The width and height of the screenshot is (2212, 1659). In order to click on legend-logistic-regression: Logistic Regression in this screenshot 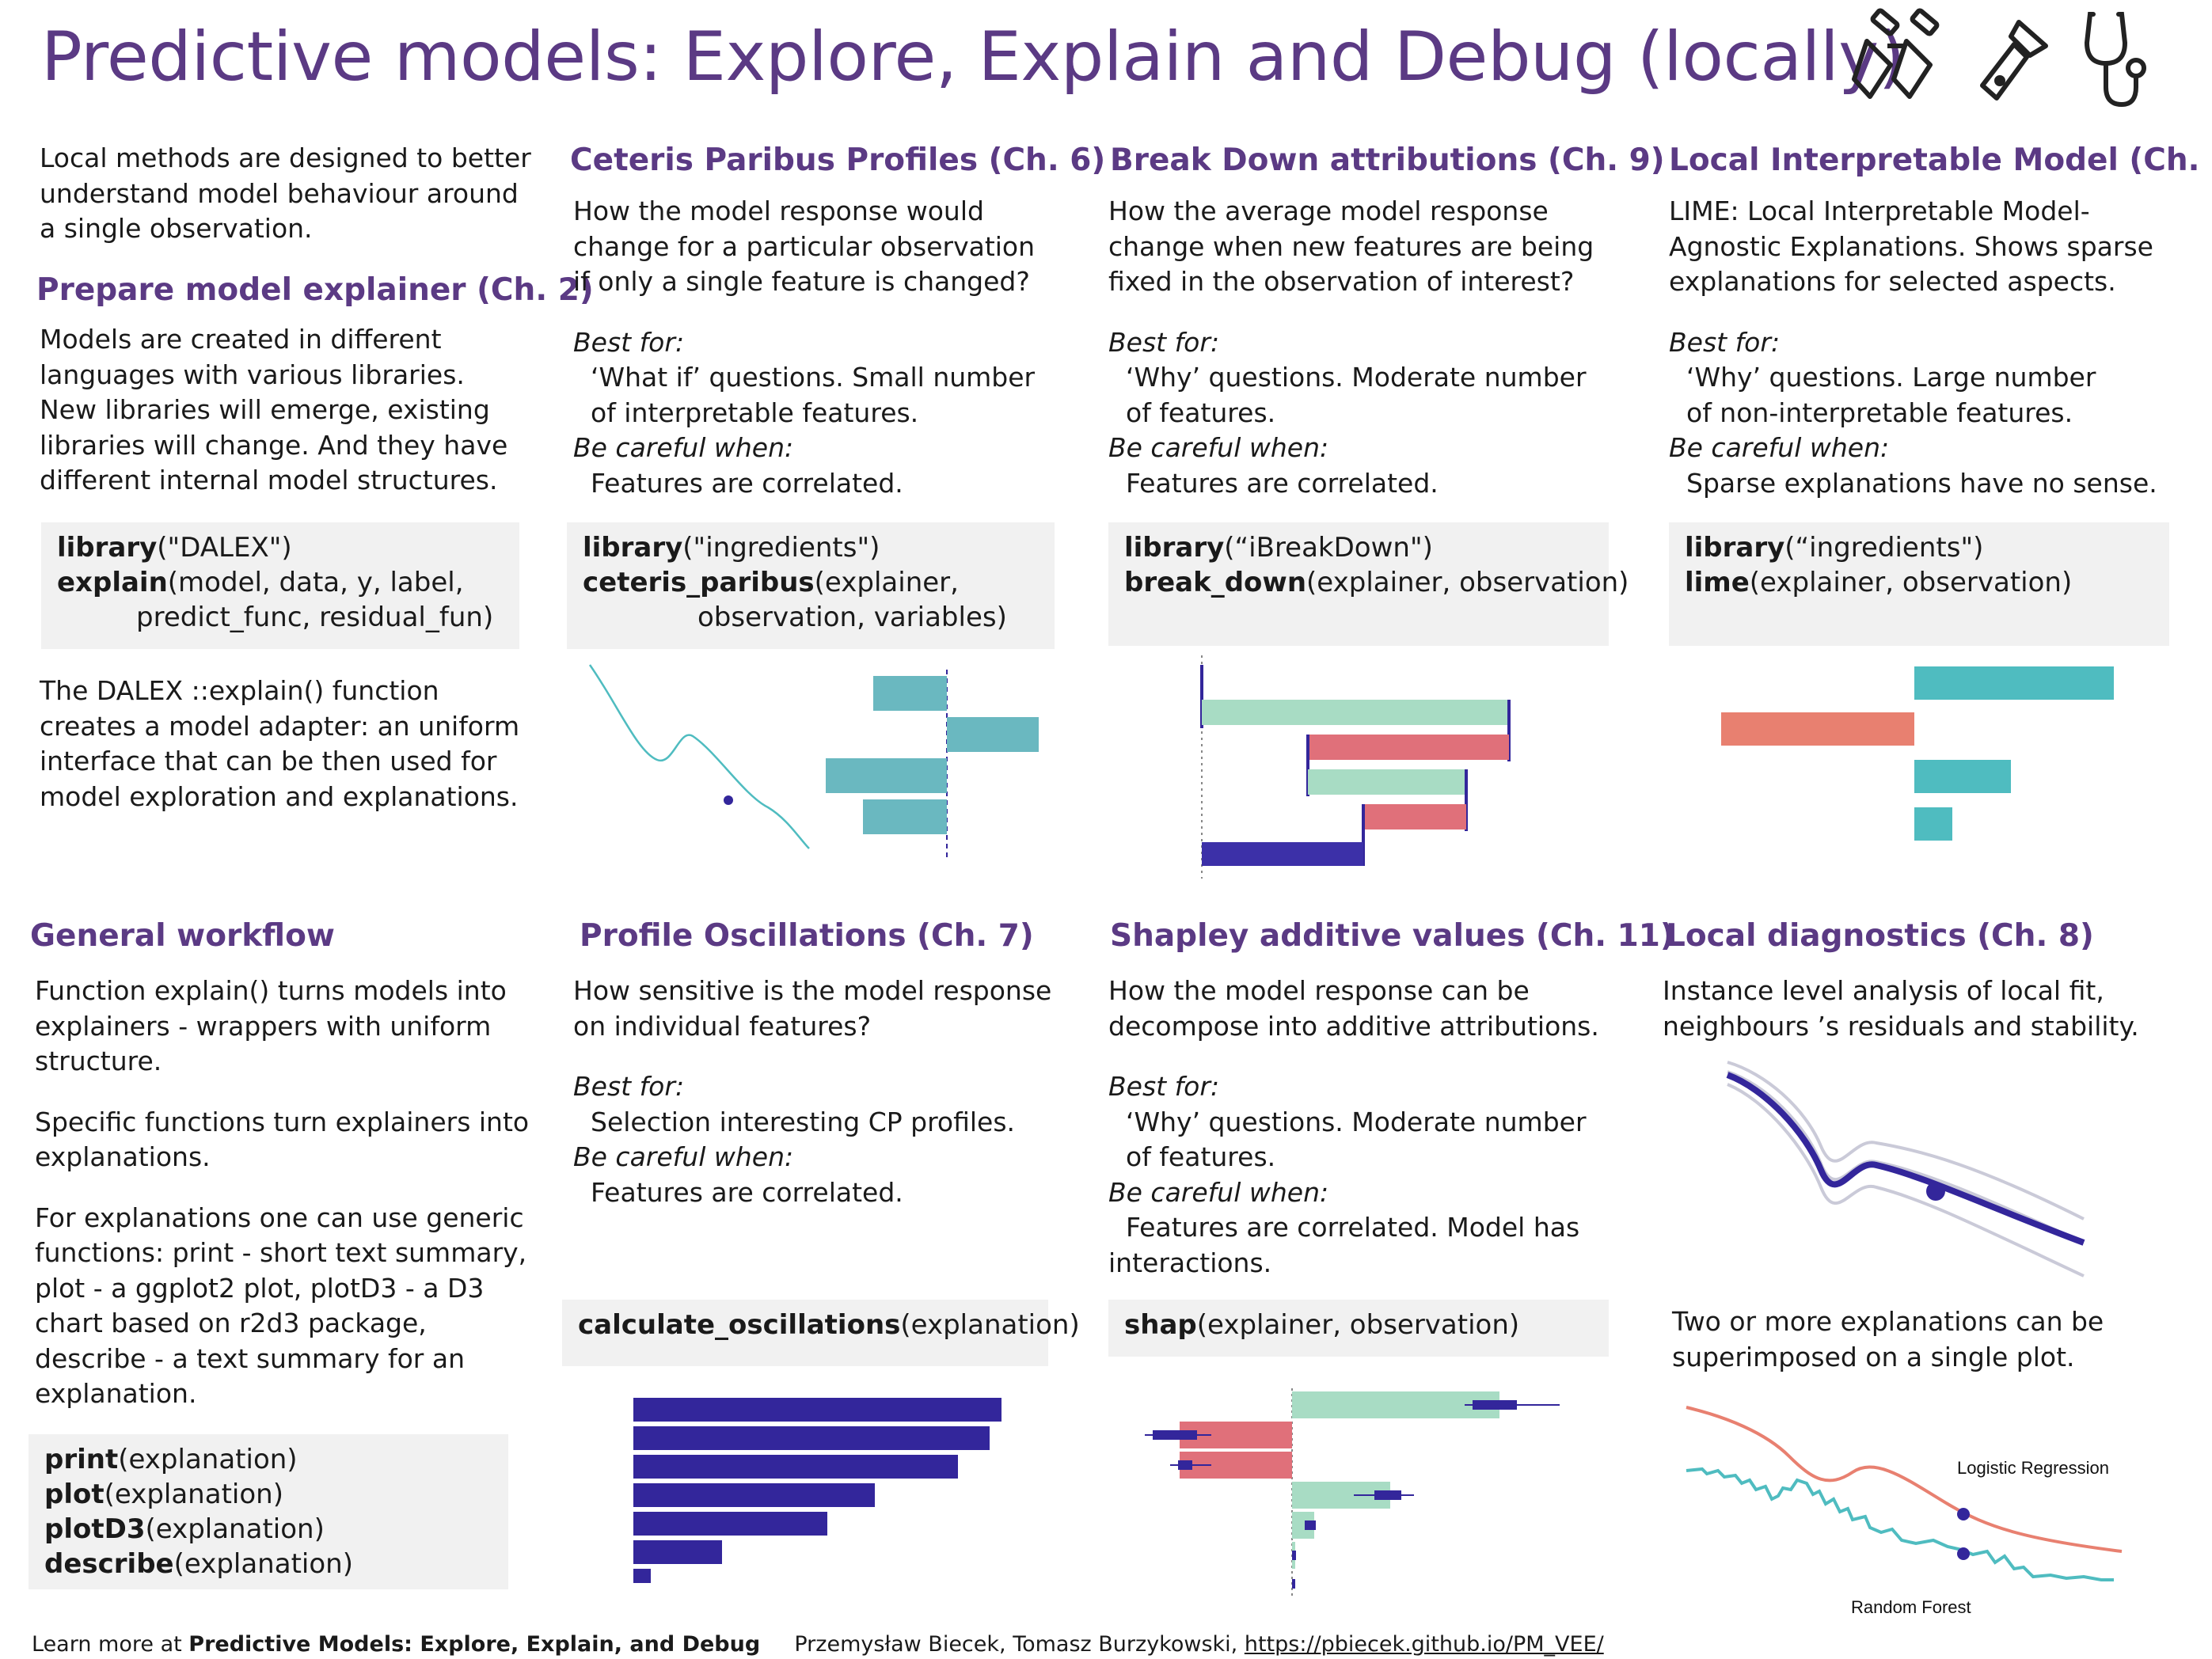, I will do `click(2033, 1468)`.